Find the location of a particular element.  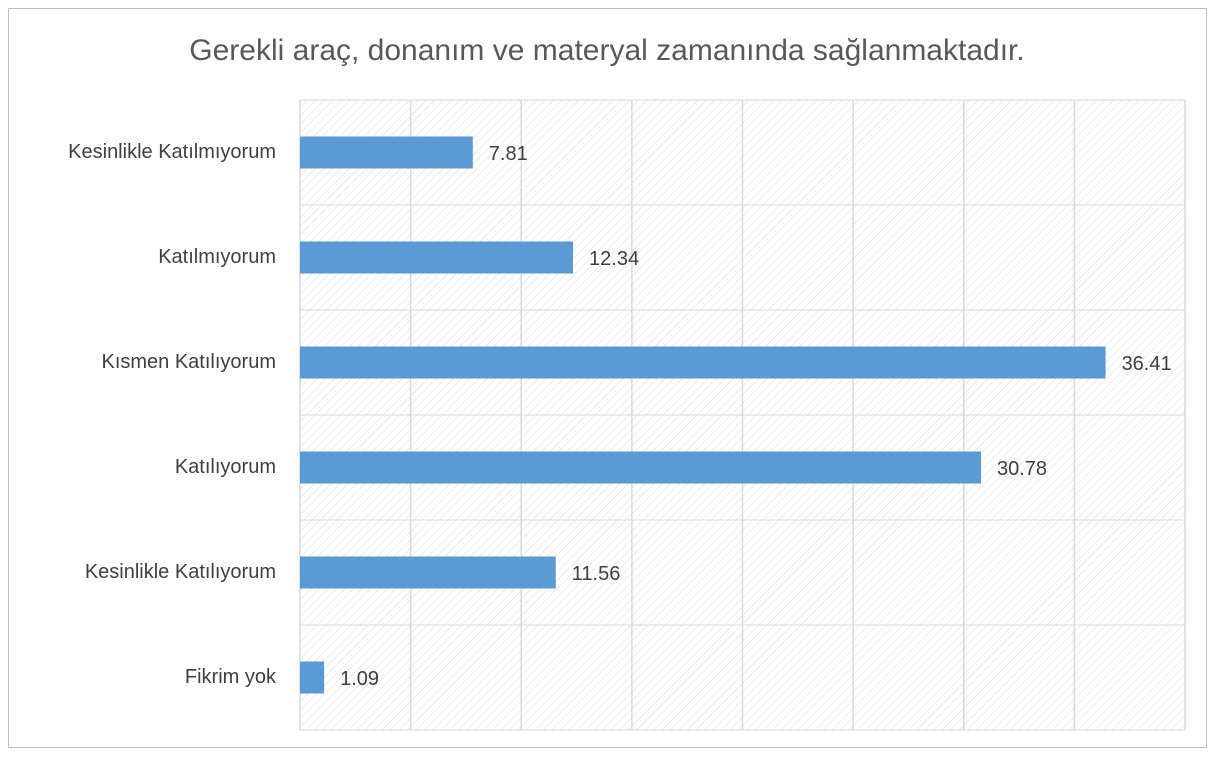

y-tick-label: Katılmıyorum is located at coordinates (217, 257).